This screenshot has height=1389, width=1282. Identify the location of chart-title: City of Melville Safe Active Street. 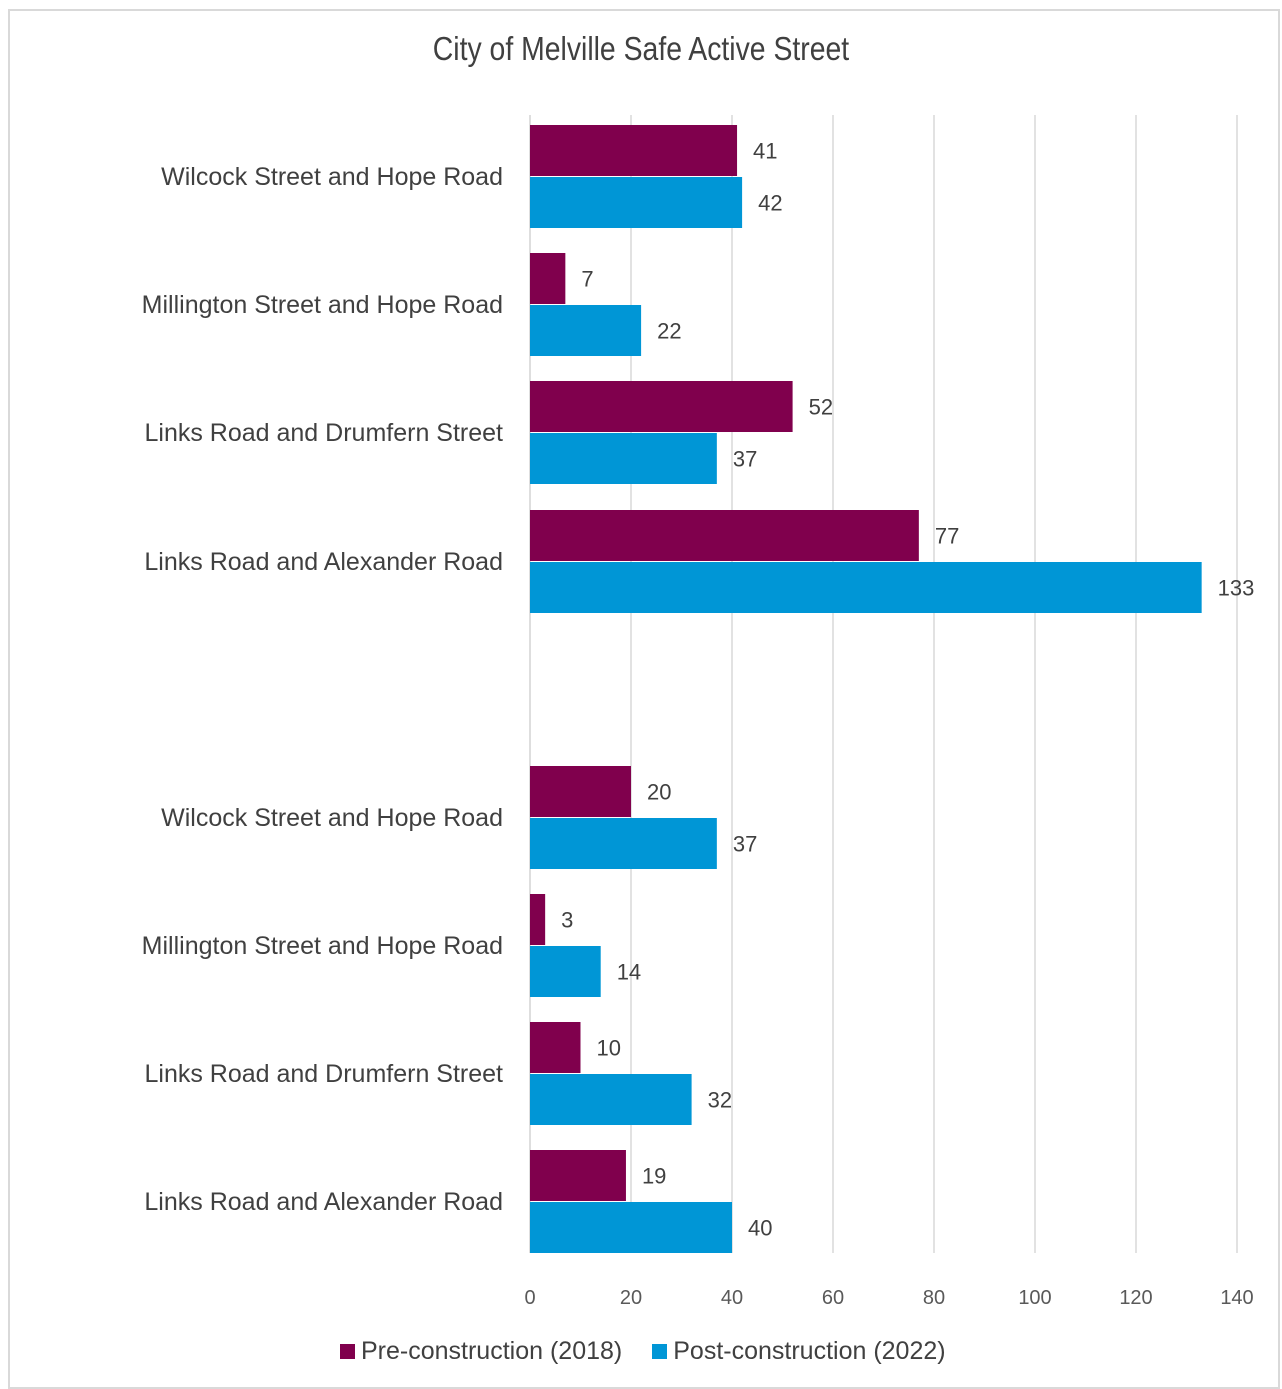
(641, 48).